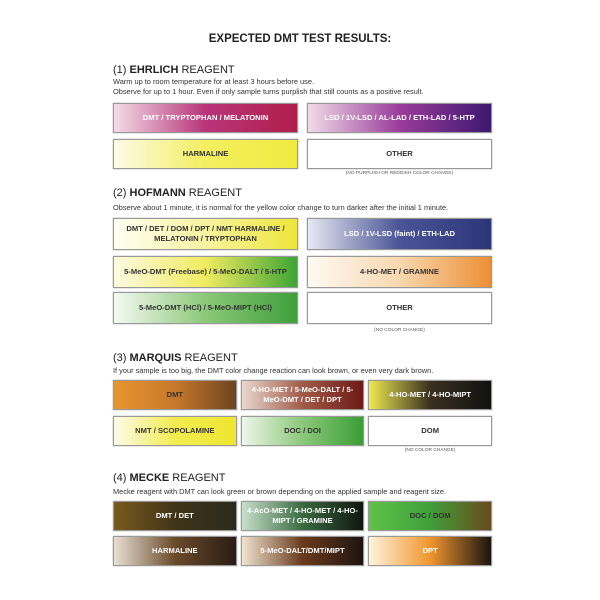 The image size is (600, 600). What do you see at coordinates (175, 358) in the screenshot?
I see `section-heading: (3) MARQUIS REAGENT` at bounding box center [175, 358].